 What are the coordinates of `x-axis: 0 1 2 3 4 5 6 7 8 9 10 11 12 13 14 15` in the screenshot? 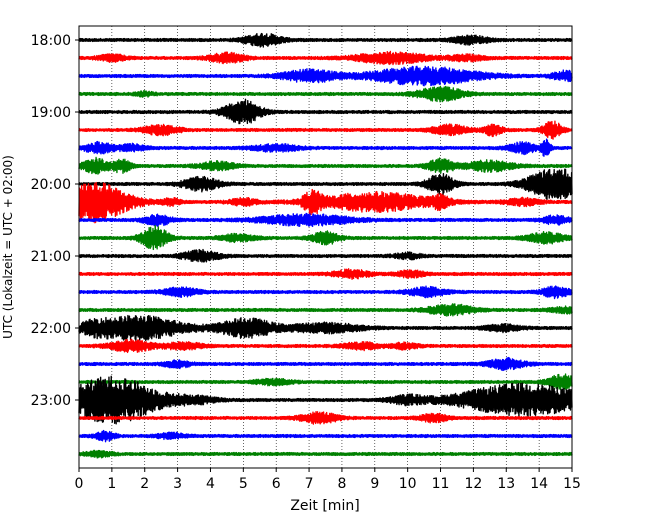 It's located at (328, 480).